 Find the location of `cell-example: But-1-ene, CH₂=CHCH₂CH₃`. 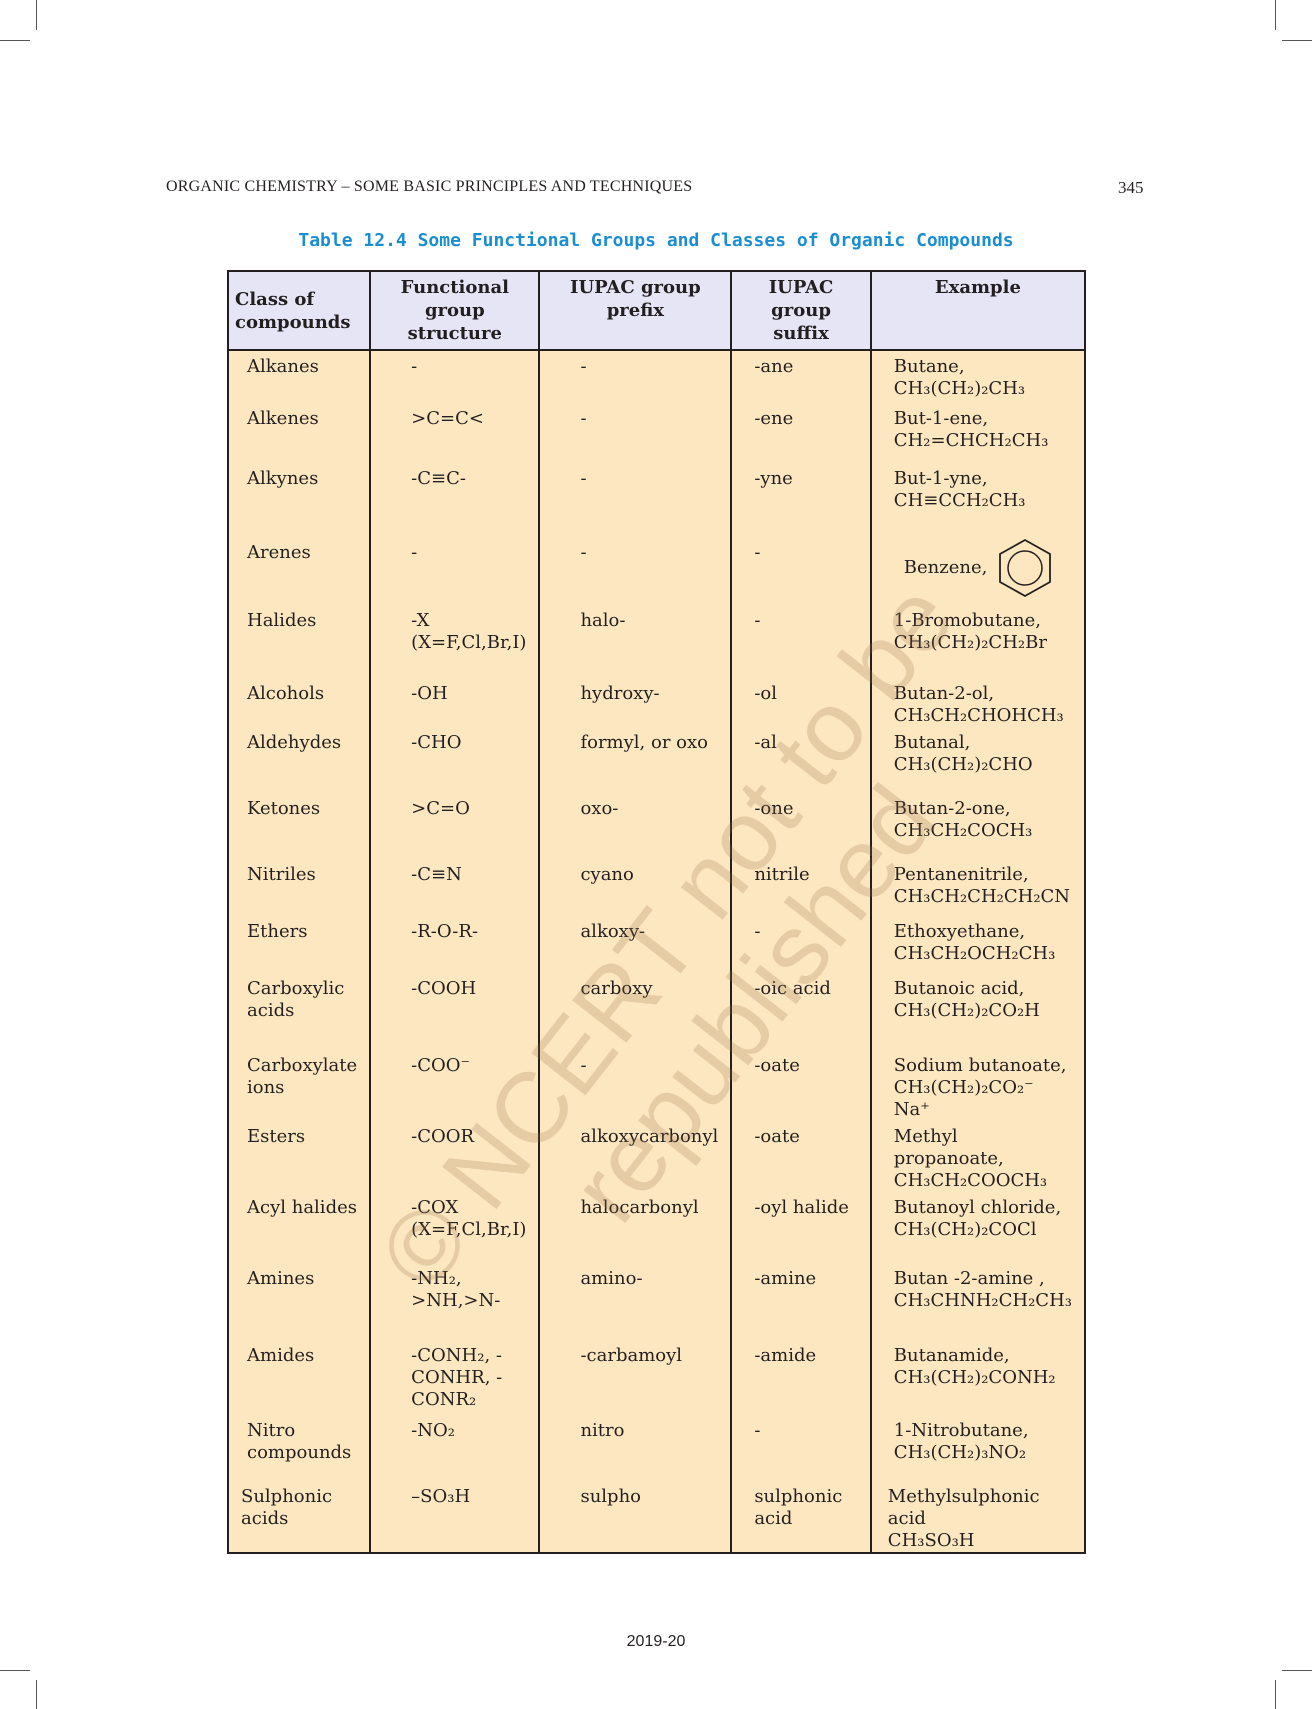

cell-example: But-1-ene, CH₂=CHCH₂CH₃ is located at coordinates (978, 433).